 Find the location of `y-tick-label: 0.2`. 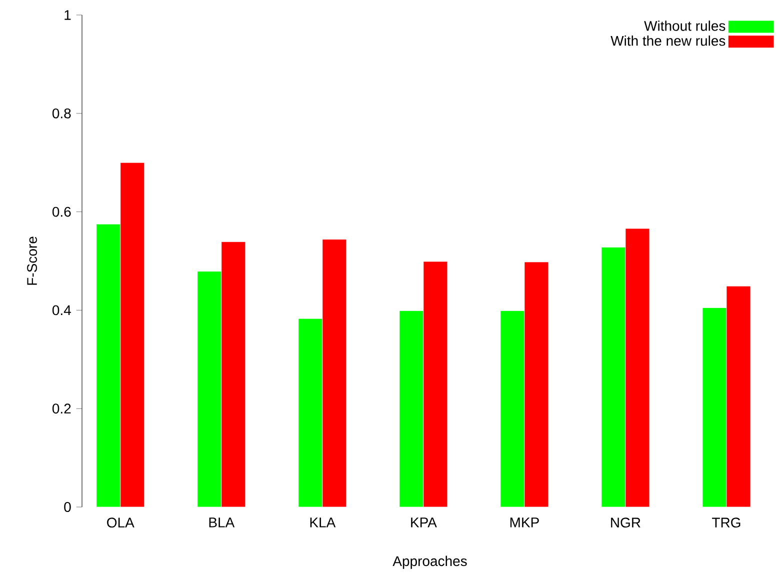

y-tick-label: 0.2 is located at coordinates (61, 409).